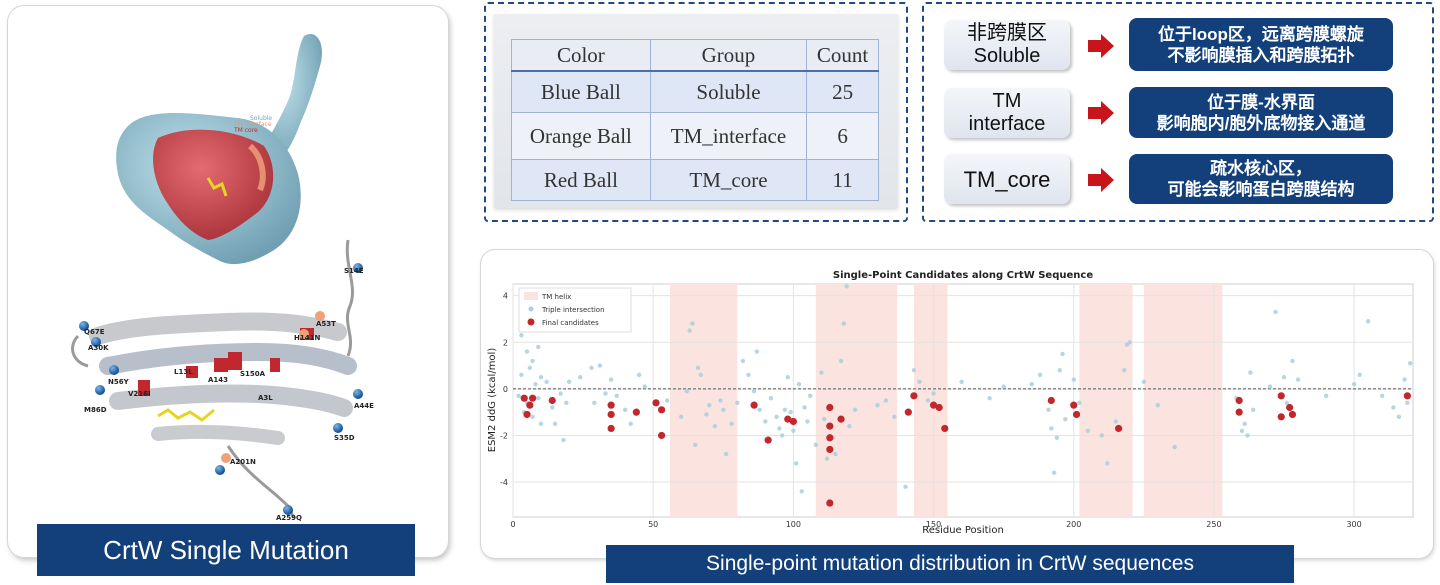  What do you see at coordinates (119, 382) in the screenshot?
I see `residue-label: N56Y` at bounding box center [119, 382].